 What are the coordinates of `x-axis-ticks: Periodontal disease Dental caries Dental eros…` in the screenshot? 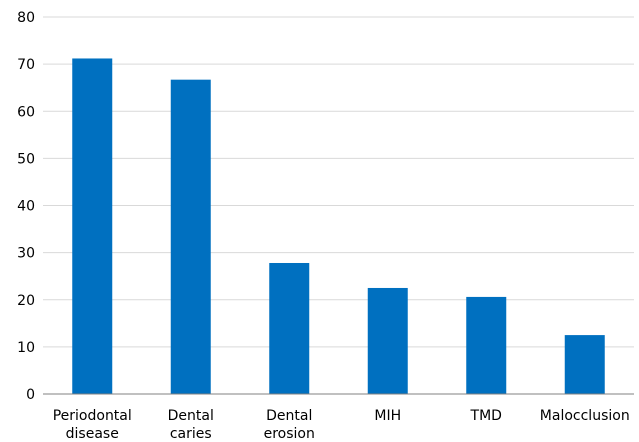 It's located at (341, 425).